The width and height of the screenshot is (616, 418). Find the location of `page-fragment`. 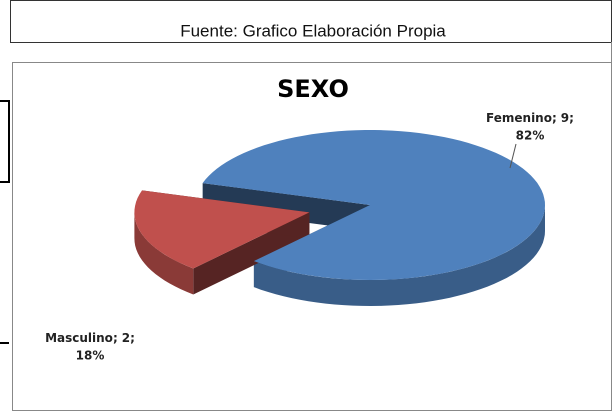

page-fragment is located at coordinates (5, 141).